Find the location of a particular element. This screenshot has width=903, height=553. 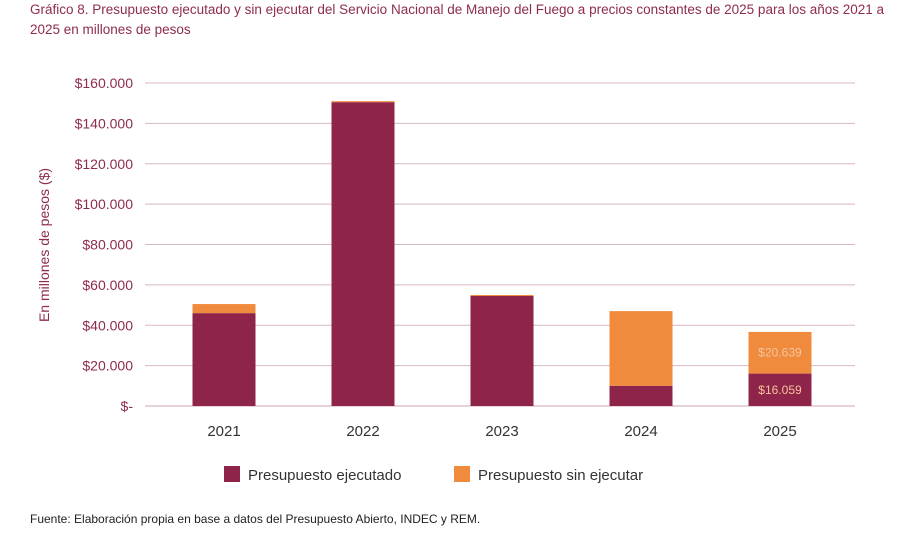

y-tick-label: $60.000 is located at coordinates (107, 285).